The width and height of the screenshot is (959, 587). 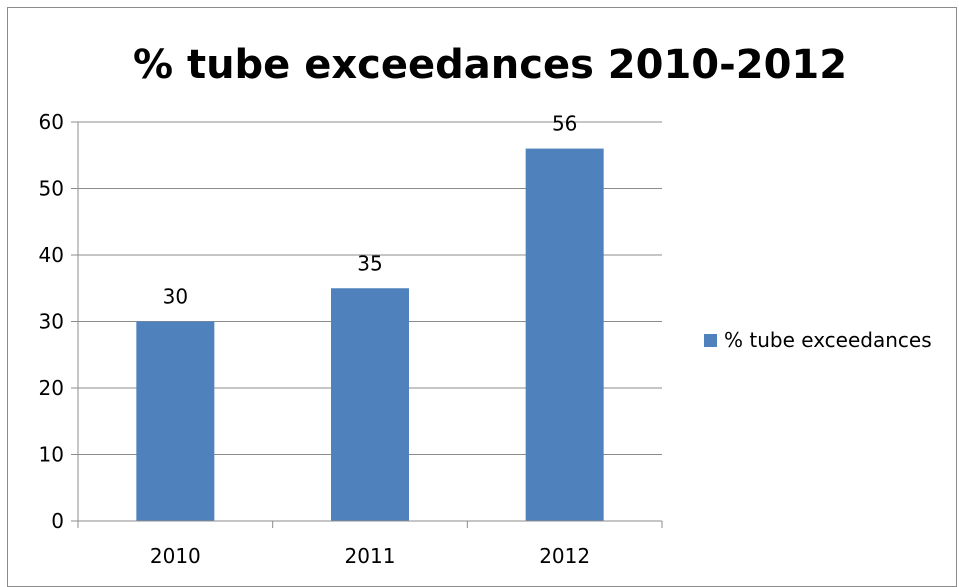 I want to click on bar-2012, so click(x=564, y=334).